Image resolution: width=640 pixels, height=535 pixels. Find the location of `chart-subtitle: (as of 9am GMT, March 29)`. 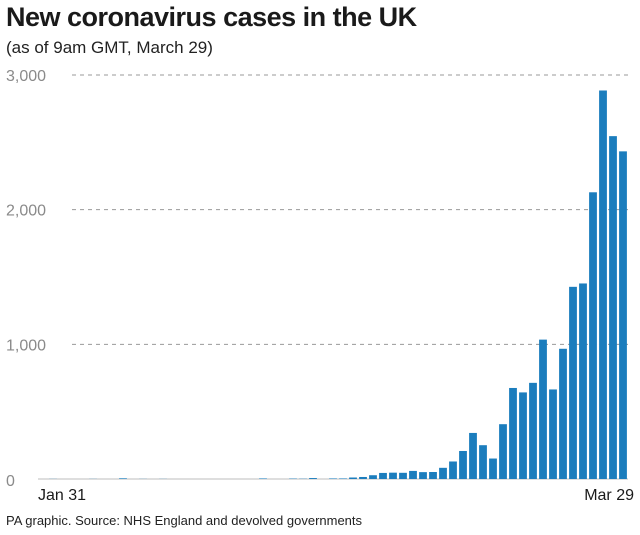

chart-subtitle: (as of 9am GMT, March 29) is located at coordinates (109, 47).